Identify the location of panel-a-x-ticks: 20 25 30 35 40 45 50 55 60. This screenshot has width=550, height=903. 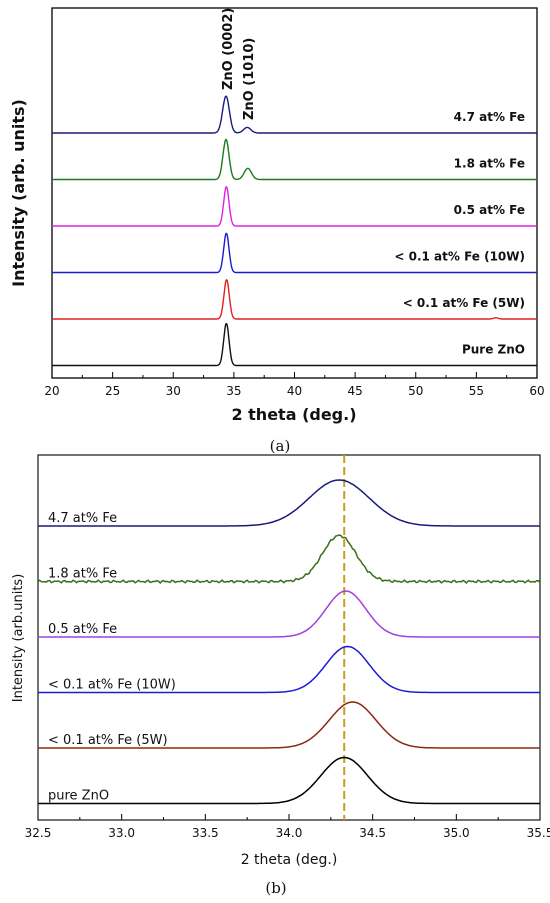
(294, 385).